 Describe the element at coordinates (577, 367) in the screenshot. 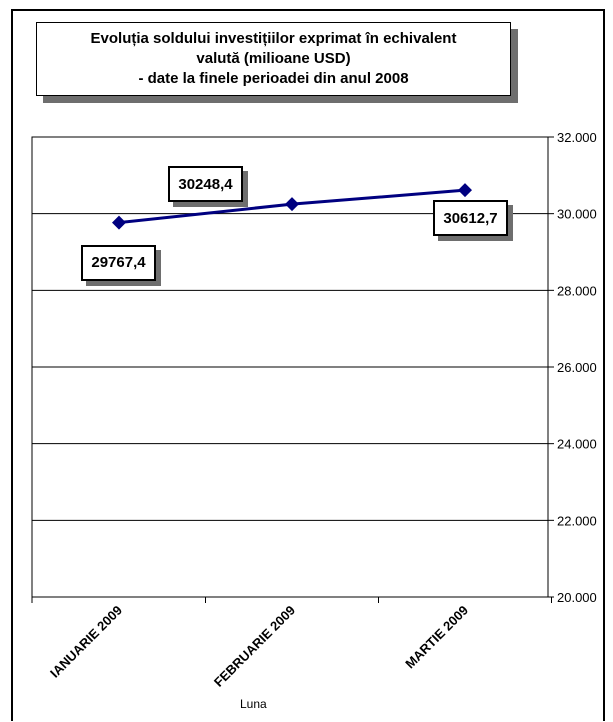

I see `y-tick-label: 26.000` at that location.